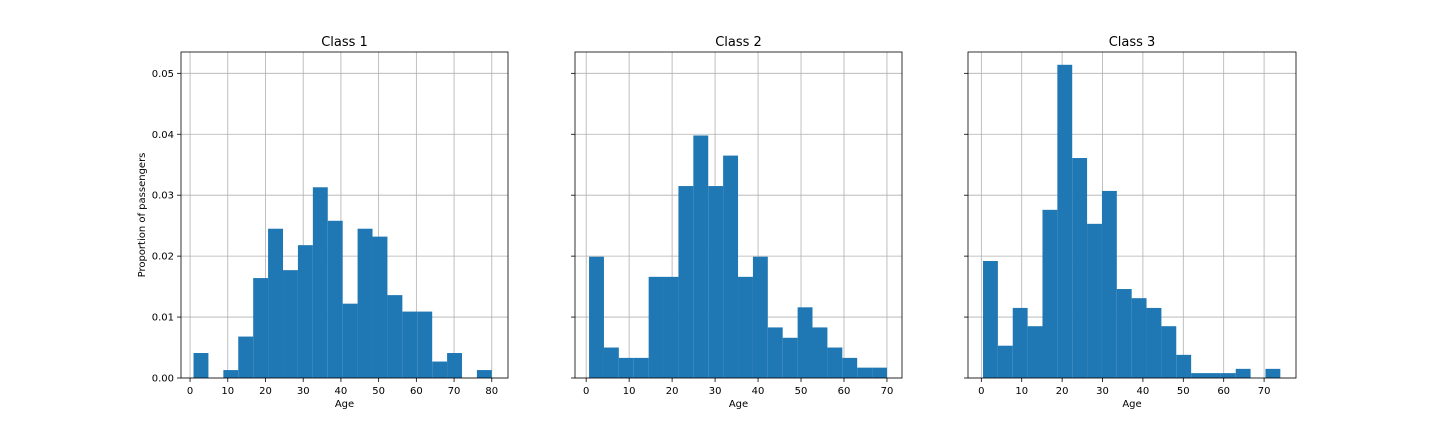 The image size is (1440, 432). What do you see at coordinates (738, 42) in the screenshot?
I see `subplot-title: Class 2` at bounding box center [738, 42].